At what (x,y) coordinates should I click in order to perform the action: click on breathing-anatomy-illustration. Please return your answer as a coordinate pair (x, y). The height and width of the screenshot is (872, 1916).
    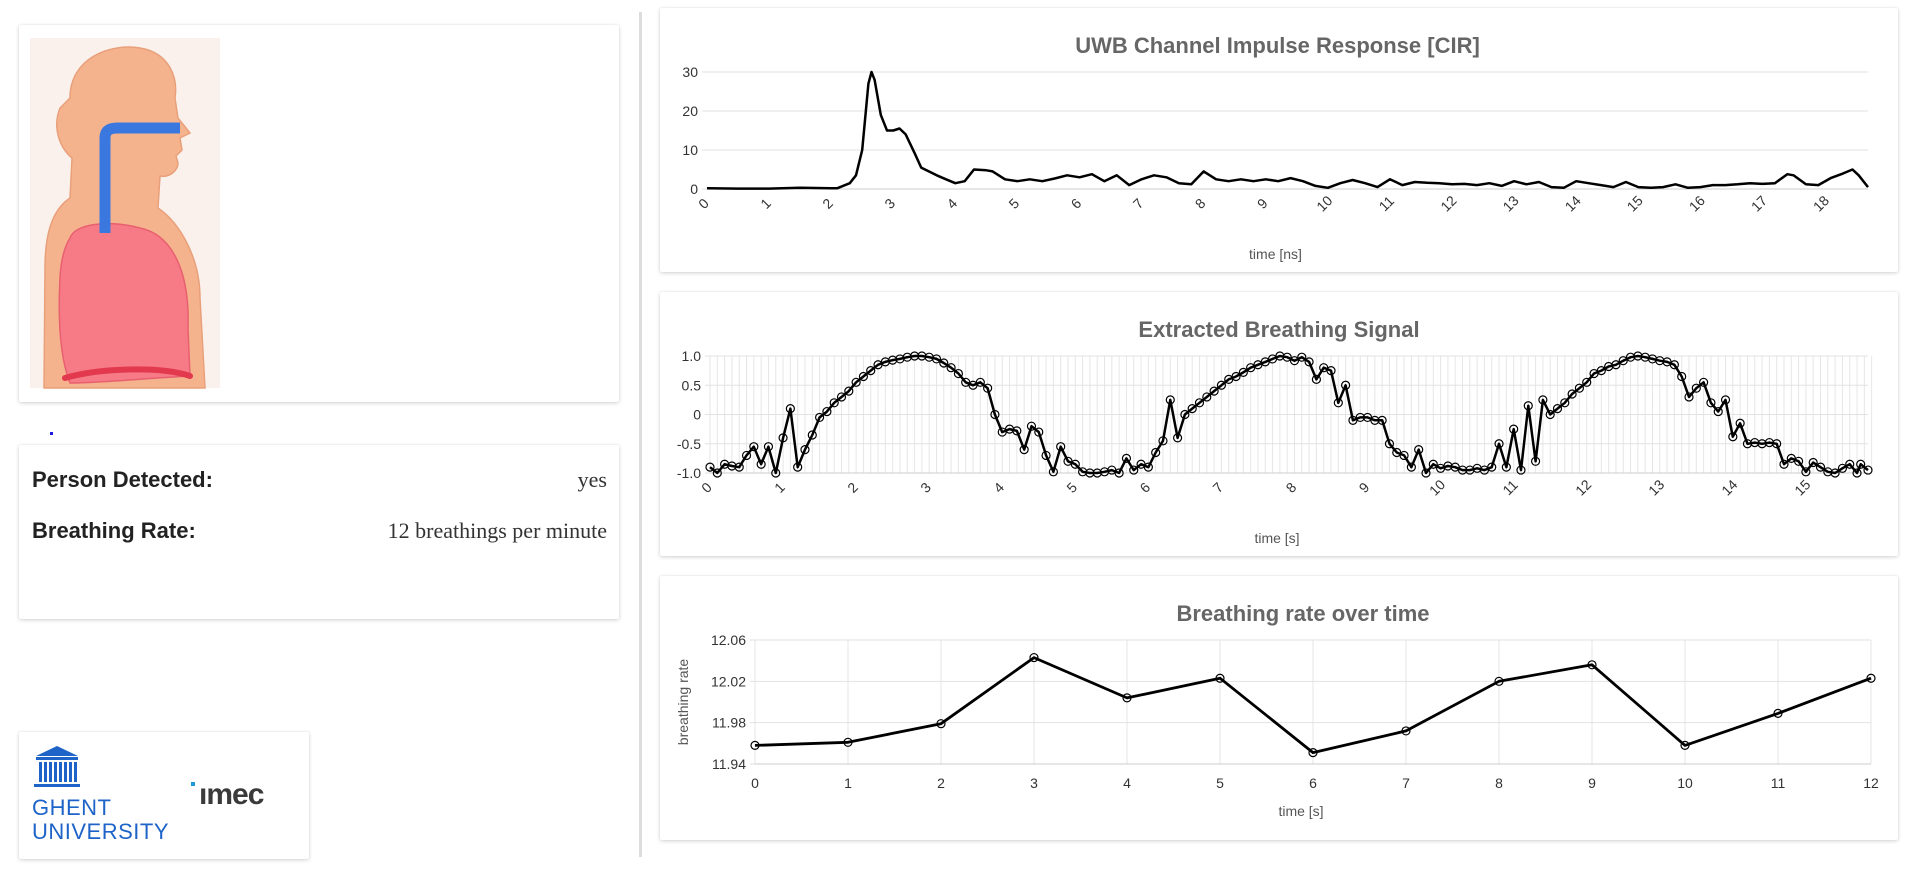
    Looking at the image, I should click on (125, 213).